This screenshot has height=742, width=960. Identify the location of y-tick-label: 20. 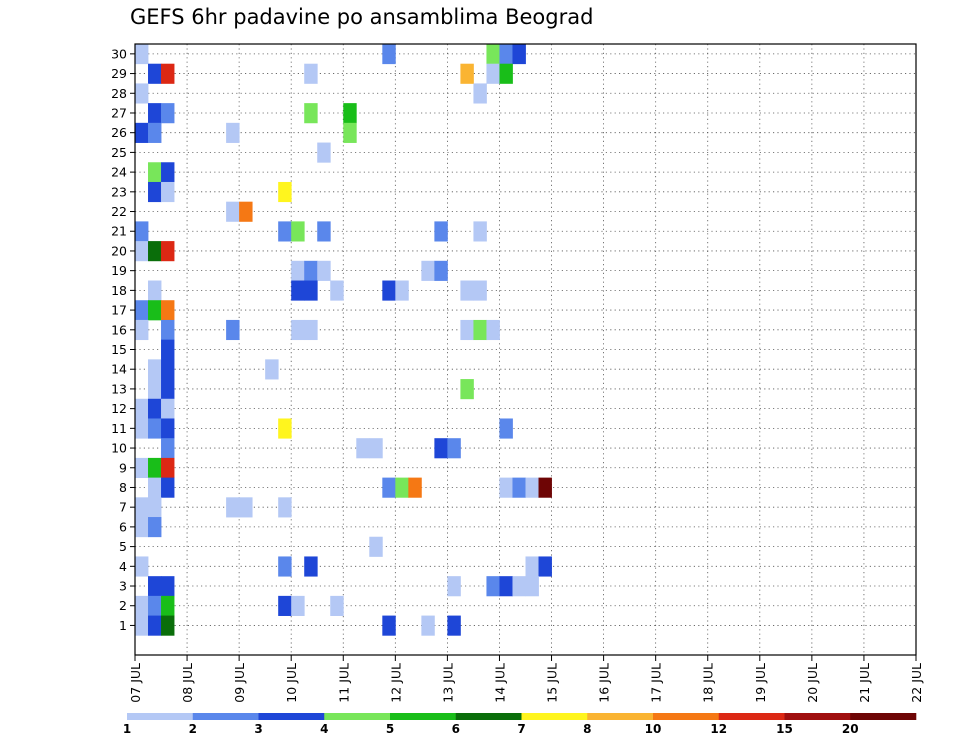
(119, 250).